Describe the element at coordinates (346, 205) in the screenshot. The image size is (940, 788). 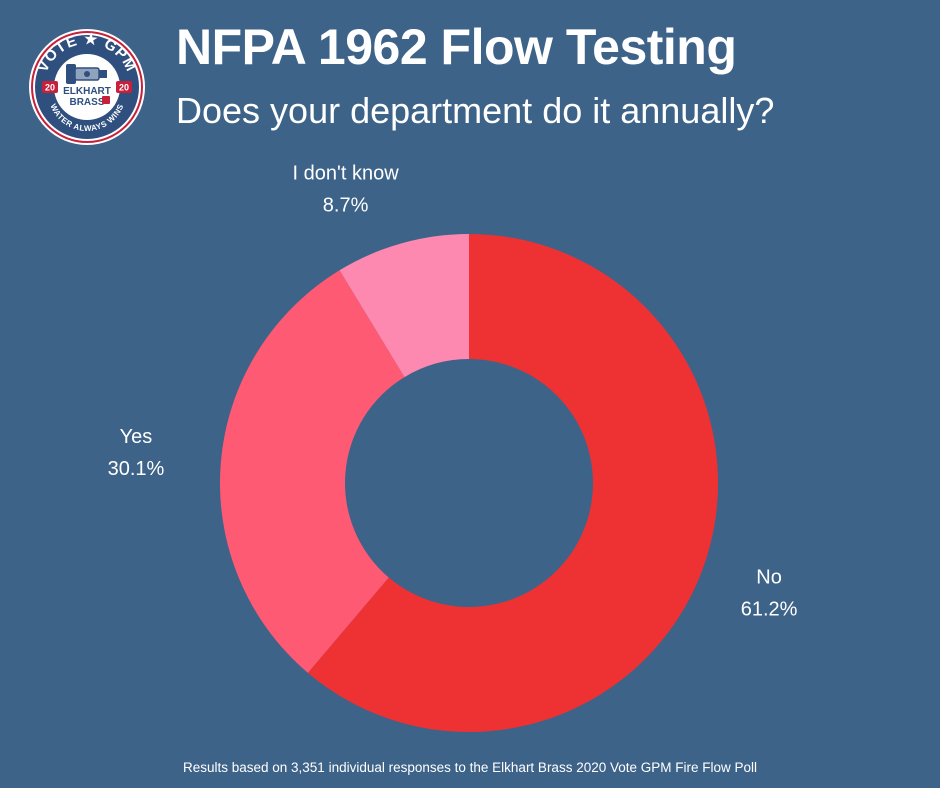
I see `slice-value-i-don-t-know: 8.7%` at that location.